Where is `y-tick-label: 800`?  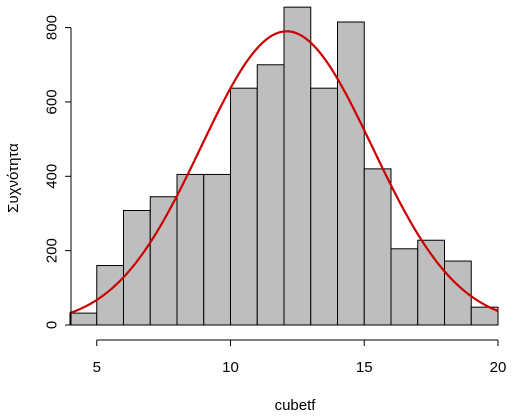 y-tick-label: 800 is located at coordinates (52, 27).